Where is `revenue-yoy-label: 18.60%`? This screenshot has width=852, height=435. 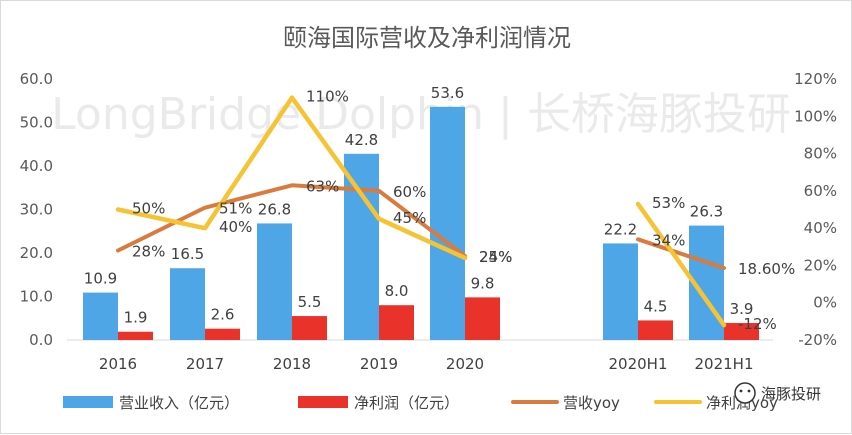
revenue-yoy-label: 18.60% is located at coordinates (766, 269).